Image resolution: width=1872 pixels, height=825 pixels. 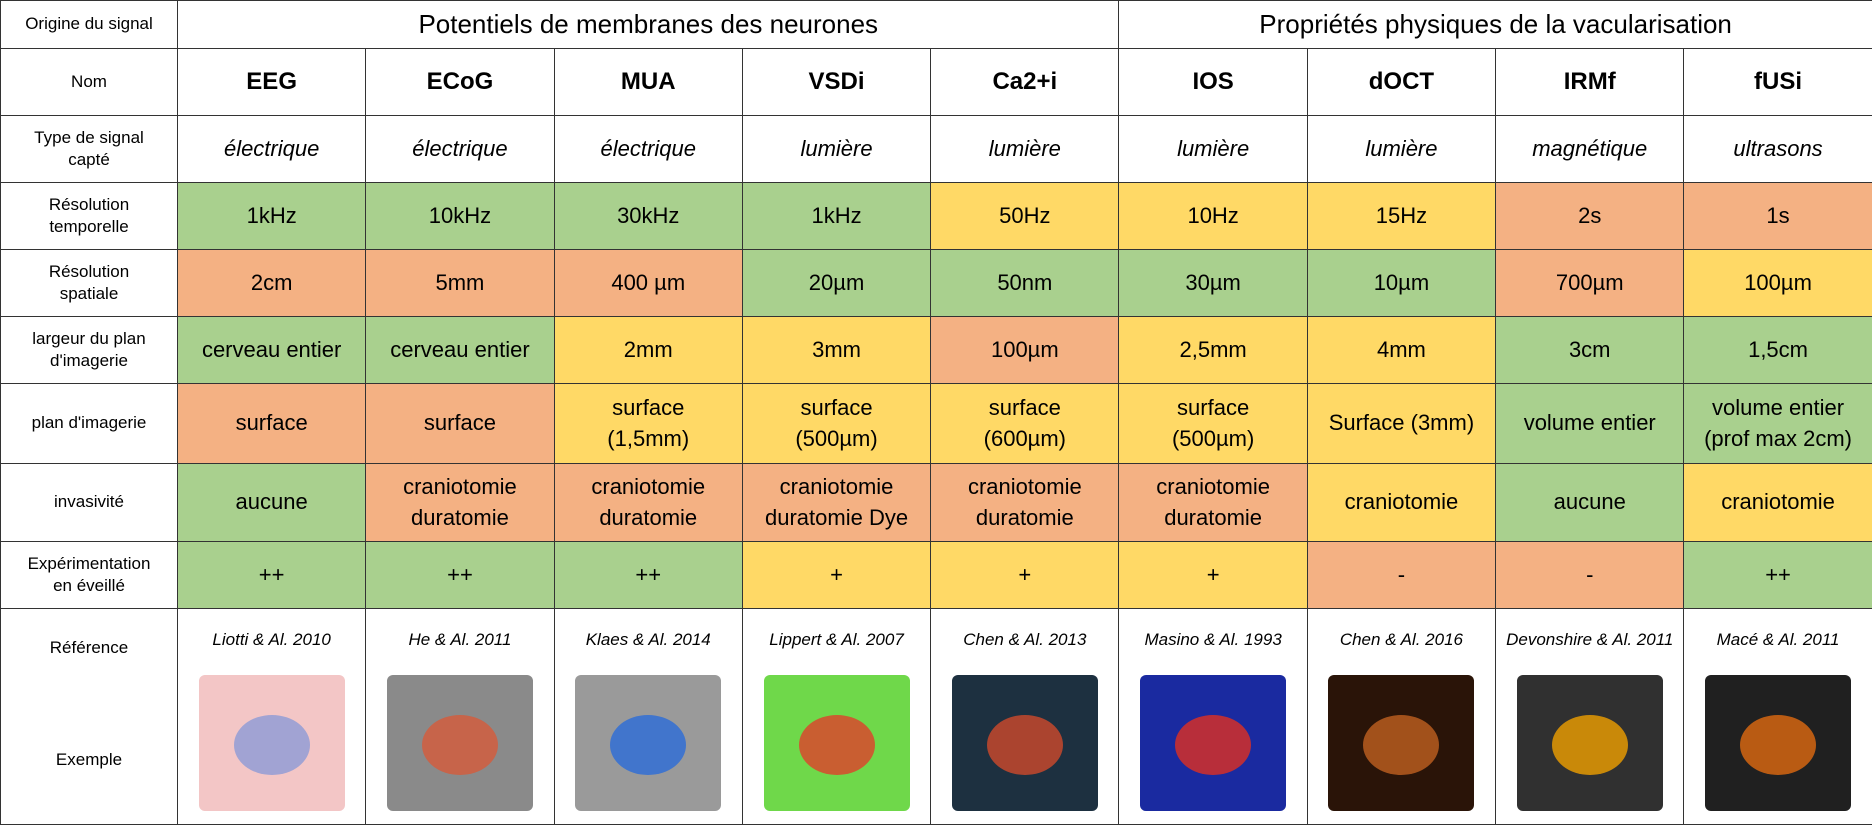 I want to click on reference: Klaes & Al. 2014, so click(x=648, y=651).